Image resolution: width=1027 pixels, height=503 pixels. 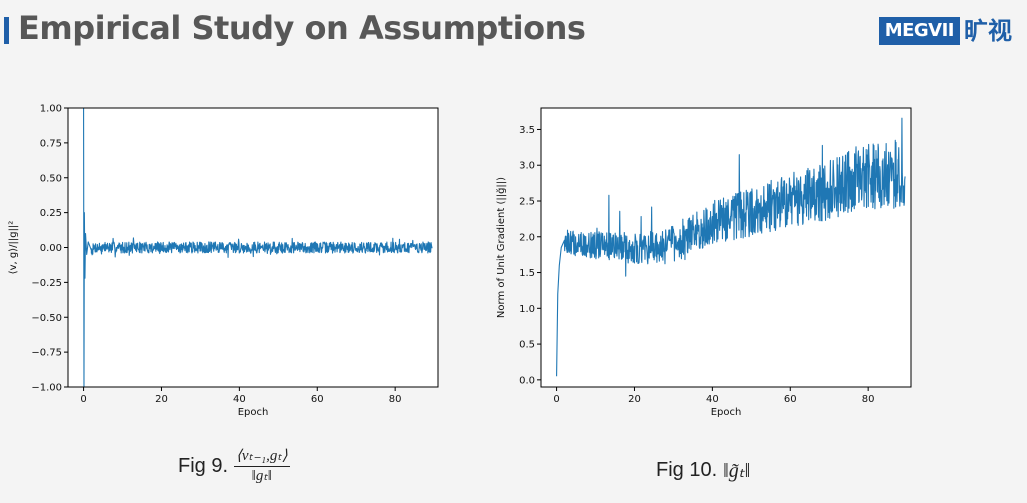 I want to click on page-title: Empirical Study on Assumptions, so click(x=302, y=28).